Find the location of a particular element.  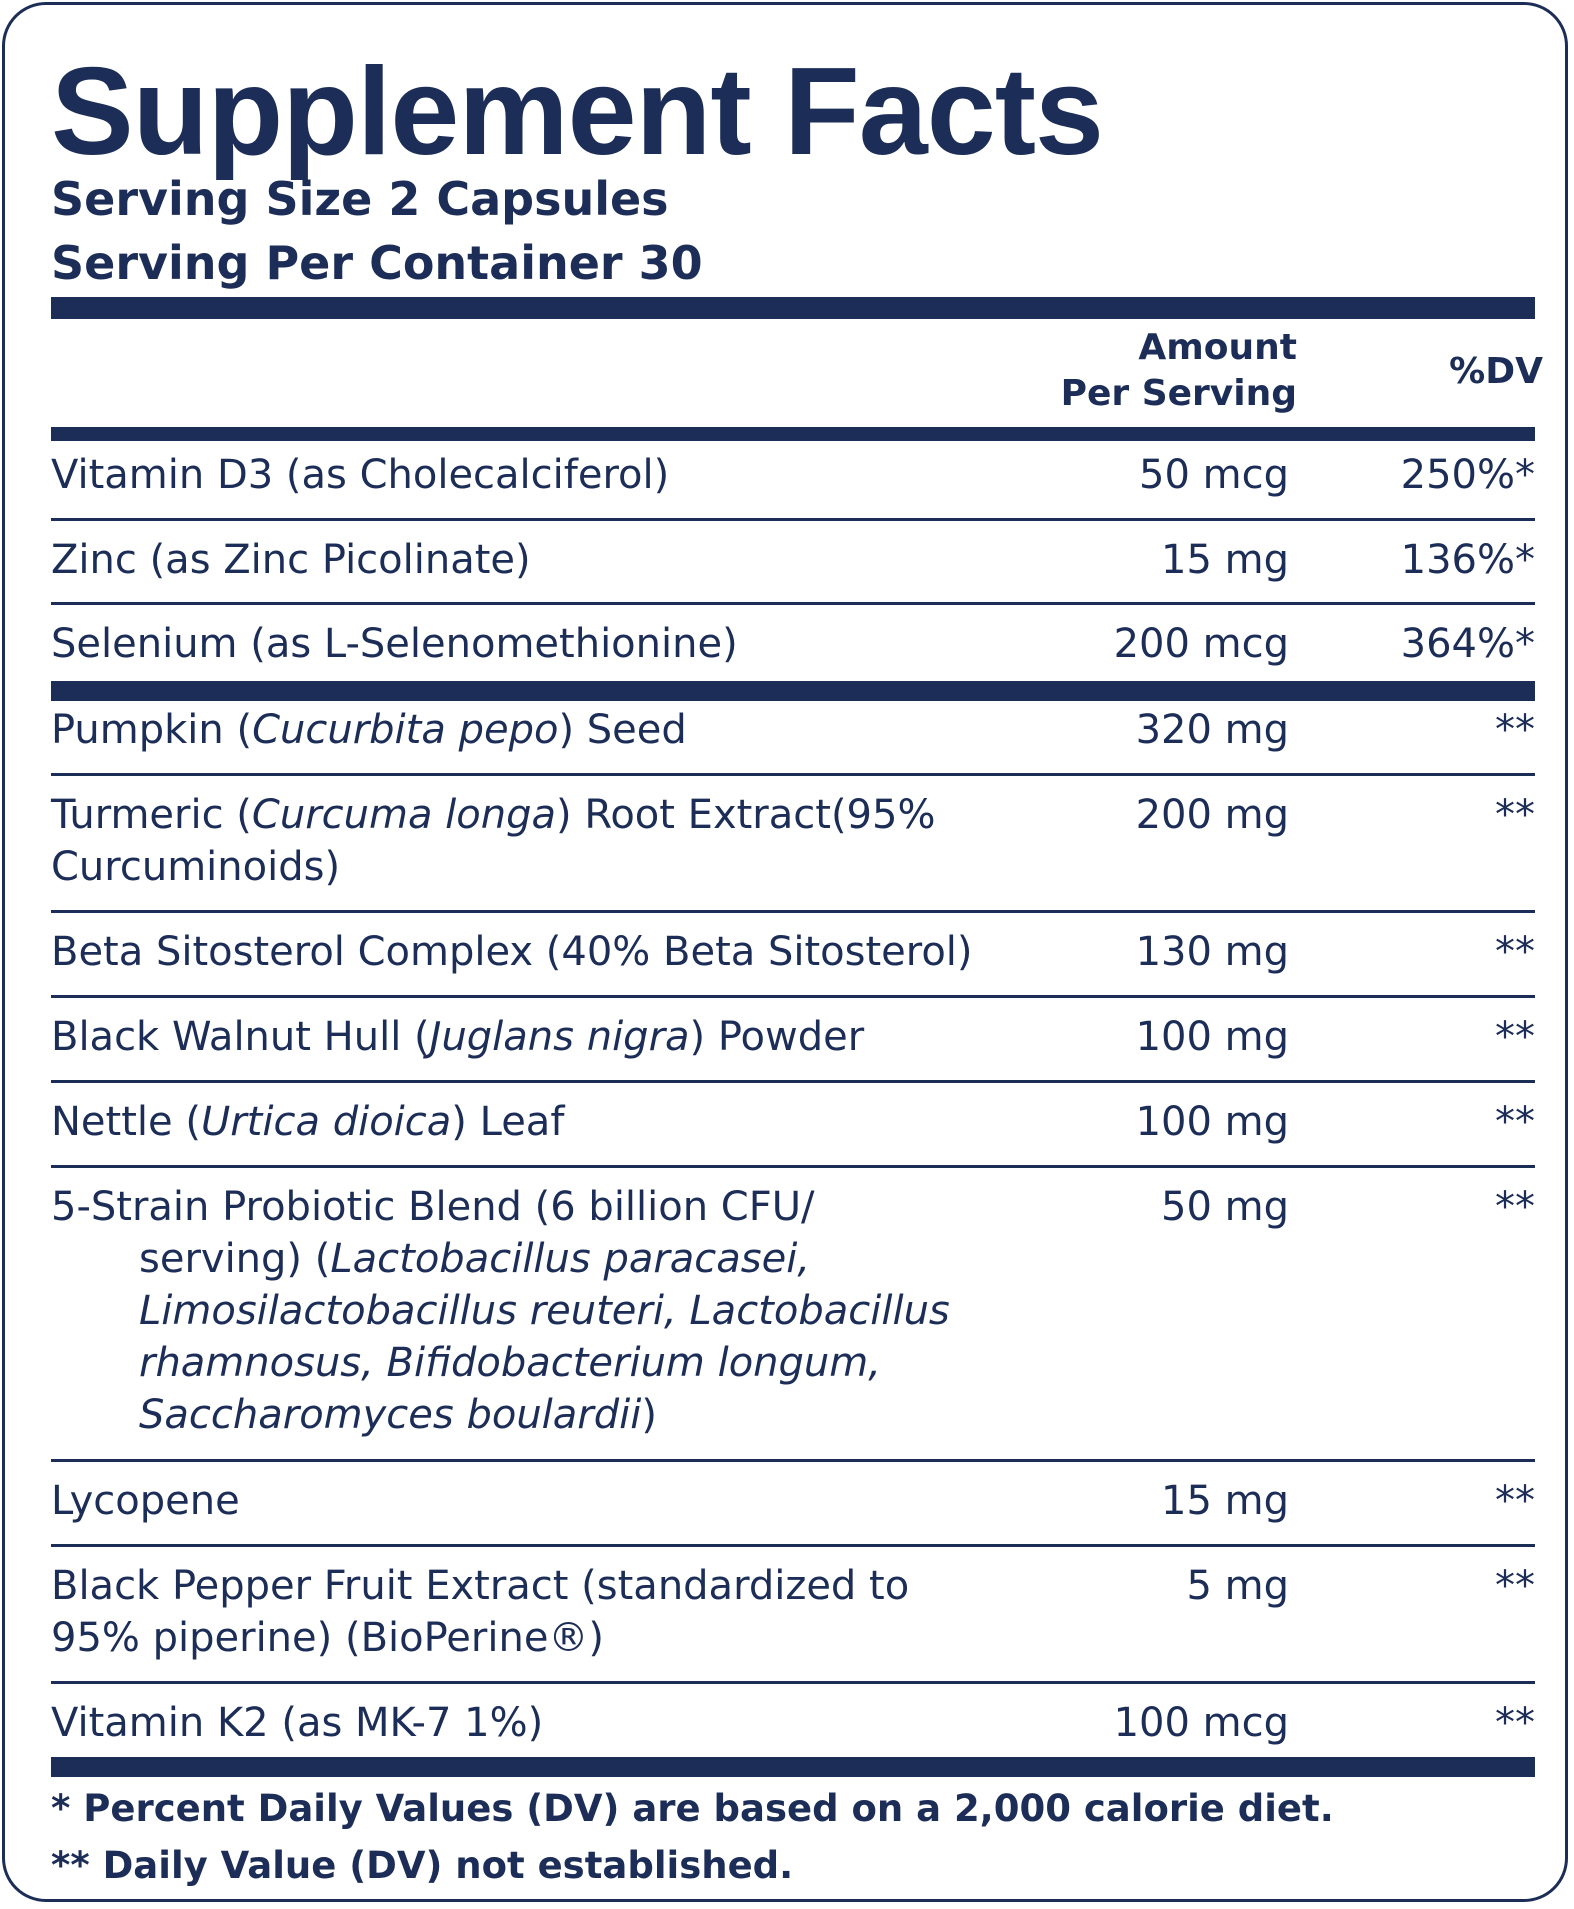

ingredient-name: Black Walnut Hull (Juglans nigra) Powder is located at coordinates (458, 1037).